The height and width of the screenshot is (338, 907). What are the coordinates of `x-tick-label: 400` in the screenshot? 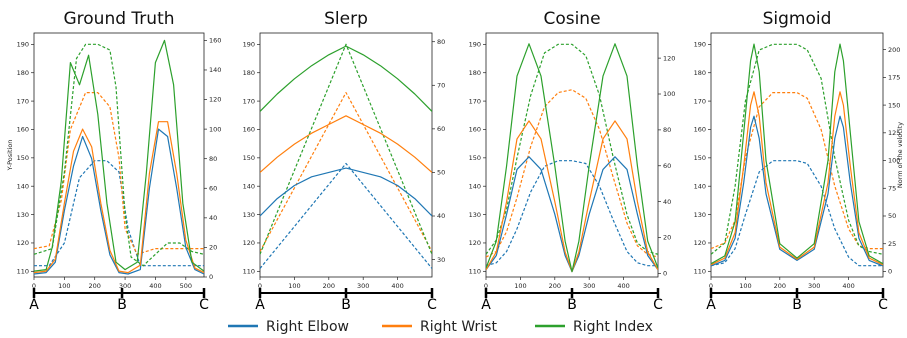 It's located at (623, 286).